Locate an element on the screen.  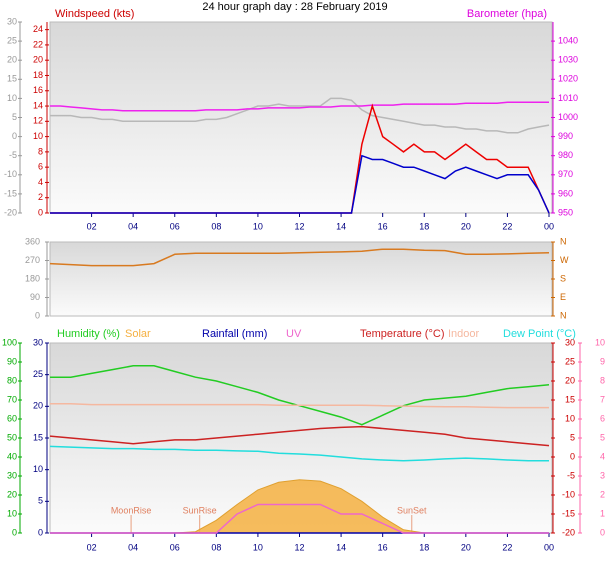
legend-entry: Humidity (%) is located at coordinates (88, 334).